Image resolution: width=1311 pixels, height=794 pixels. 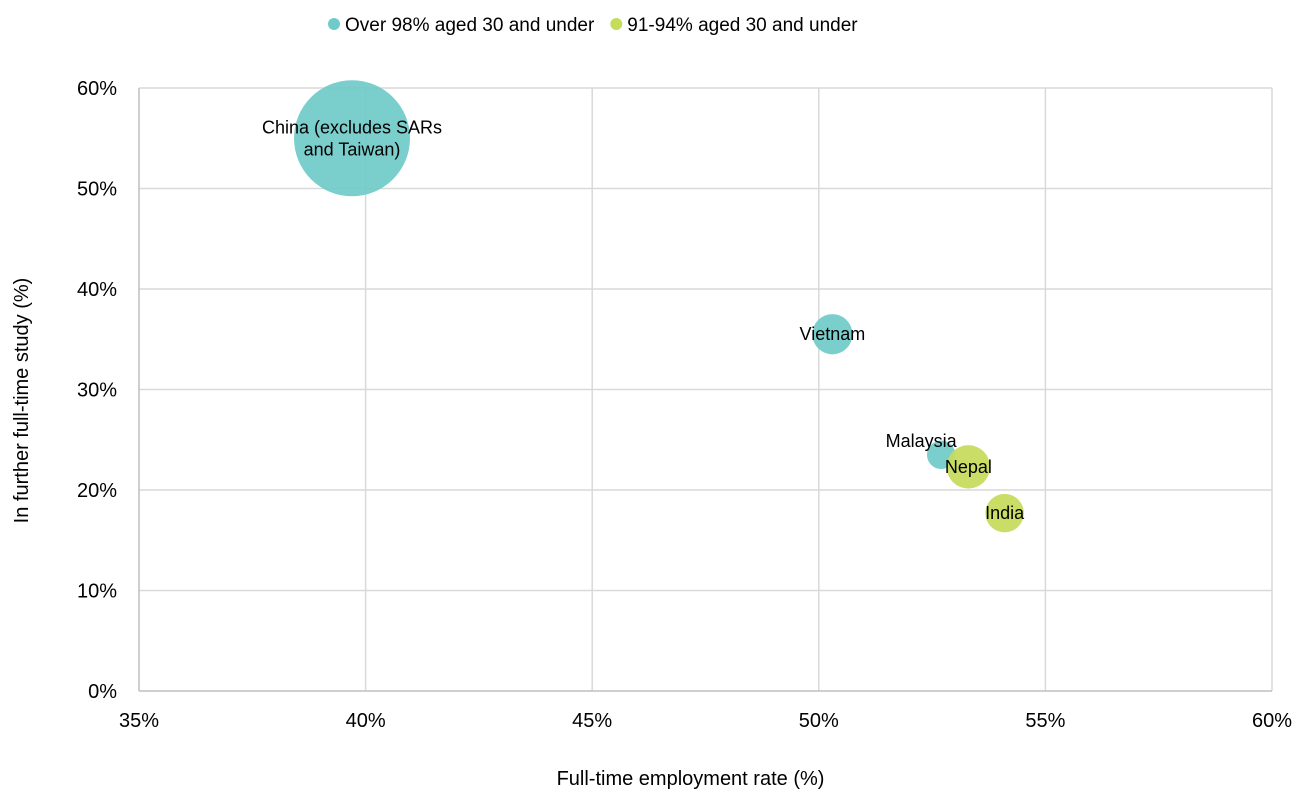 What do you see at coordinates (1272, 721) in the screenshot?
I see `x-tick-label: 60%` at bounding box center [1272, 721].